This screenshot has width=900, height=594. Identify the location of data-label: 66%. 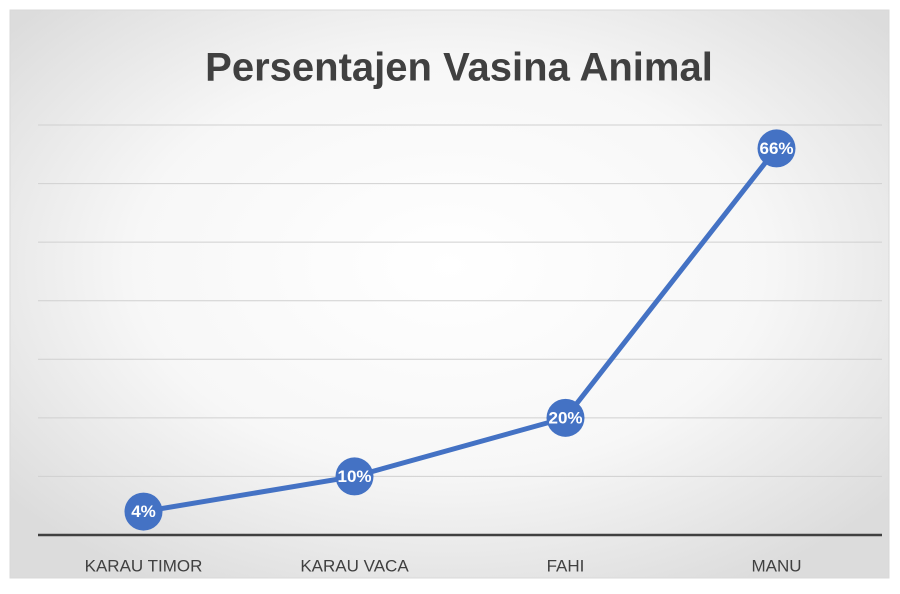
(776, 148).